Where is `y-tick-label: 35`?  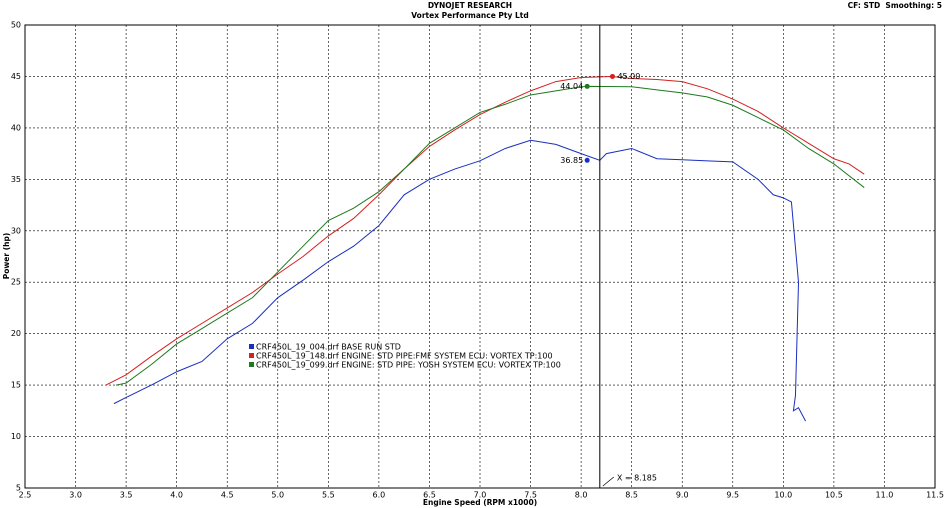
y-tick-label: 35 is located at coordinates (16, 179).